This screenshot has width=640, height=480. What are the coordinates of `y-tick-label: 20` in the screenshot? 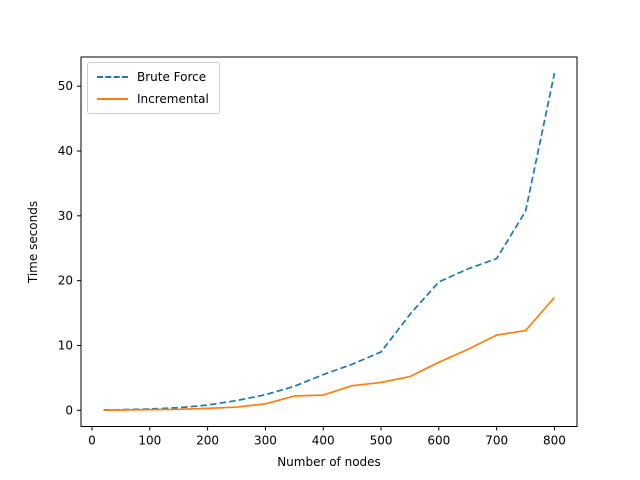 It's located at (65, 281).